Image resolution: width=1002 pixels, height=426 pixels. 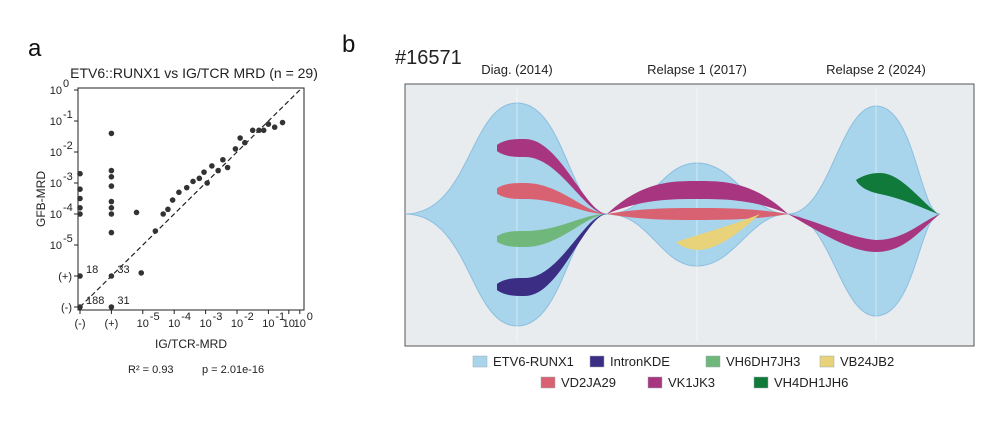 What do you see at coordinates (280, 317) in the screenshot?
I see `x-tick-exponent: -1` at bounding box center [280, 317].